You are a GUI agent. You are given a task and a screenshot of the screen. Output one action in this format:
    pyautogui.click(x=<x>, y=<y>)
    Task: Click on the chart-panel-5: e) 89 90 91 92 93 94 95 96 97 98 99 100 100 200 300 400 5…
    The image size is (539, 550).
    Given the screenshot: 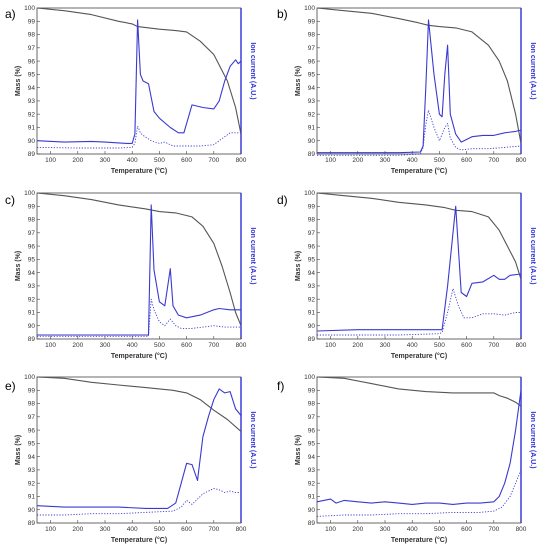 What is the action you would take?
    pyautogui.click(x=130, y=459)
    